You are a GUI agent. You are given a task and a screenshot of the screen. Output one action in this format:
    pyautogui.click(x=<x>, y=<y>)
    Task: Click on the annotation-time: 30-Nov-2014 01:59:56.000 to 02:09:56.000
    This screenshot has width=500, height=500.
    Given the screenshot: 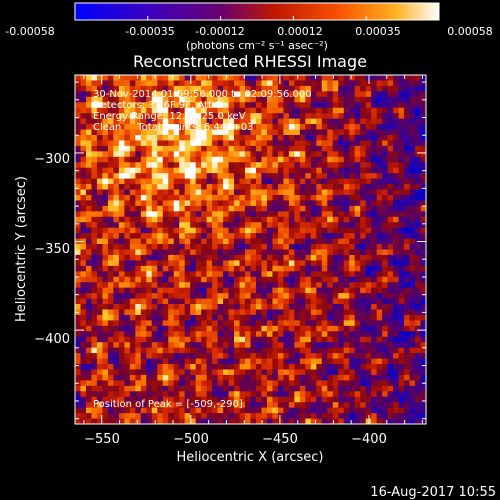 What is the action you would take?
    pyautogui.click(x=202, y=94)
    